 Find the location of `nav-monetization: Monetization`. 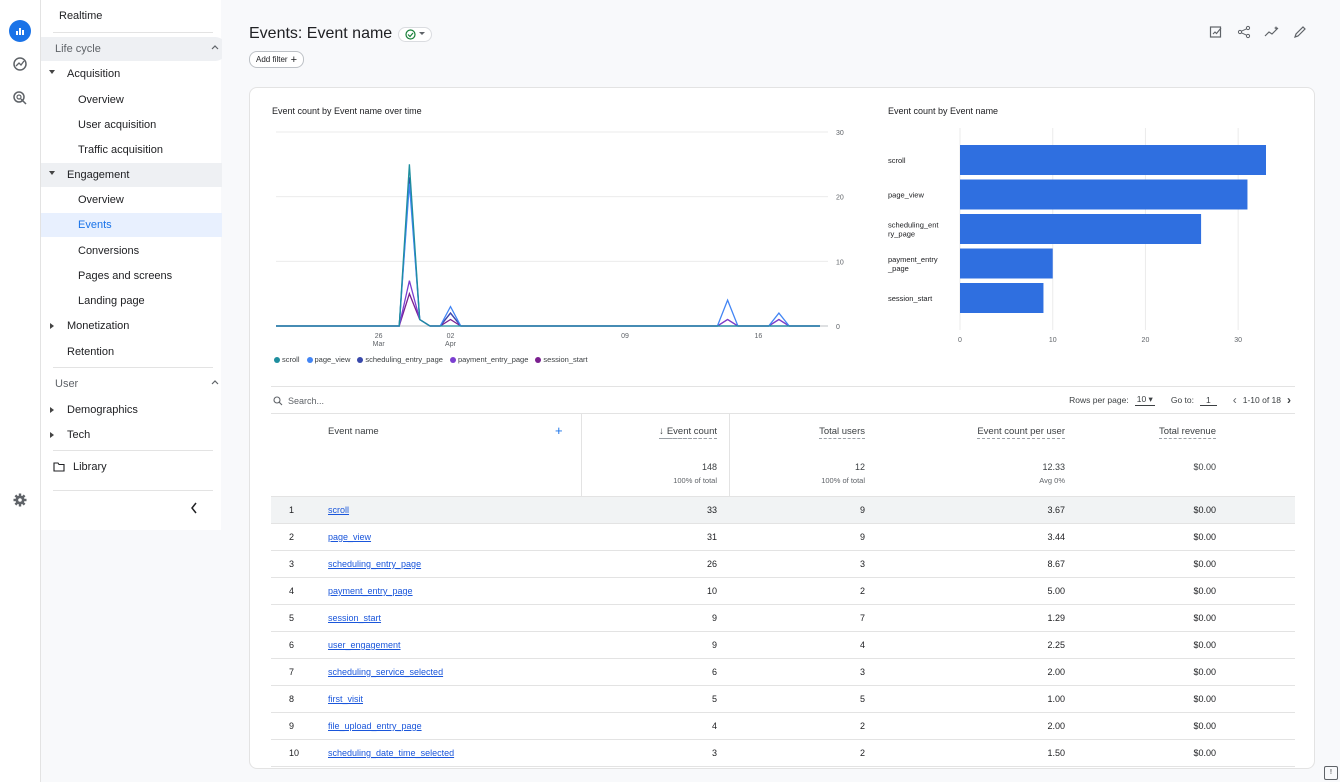

nav-monetization: Monetization is located at coordinates (140, 326).